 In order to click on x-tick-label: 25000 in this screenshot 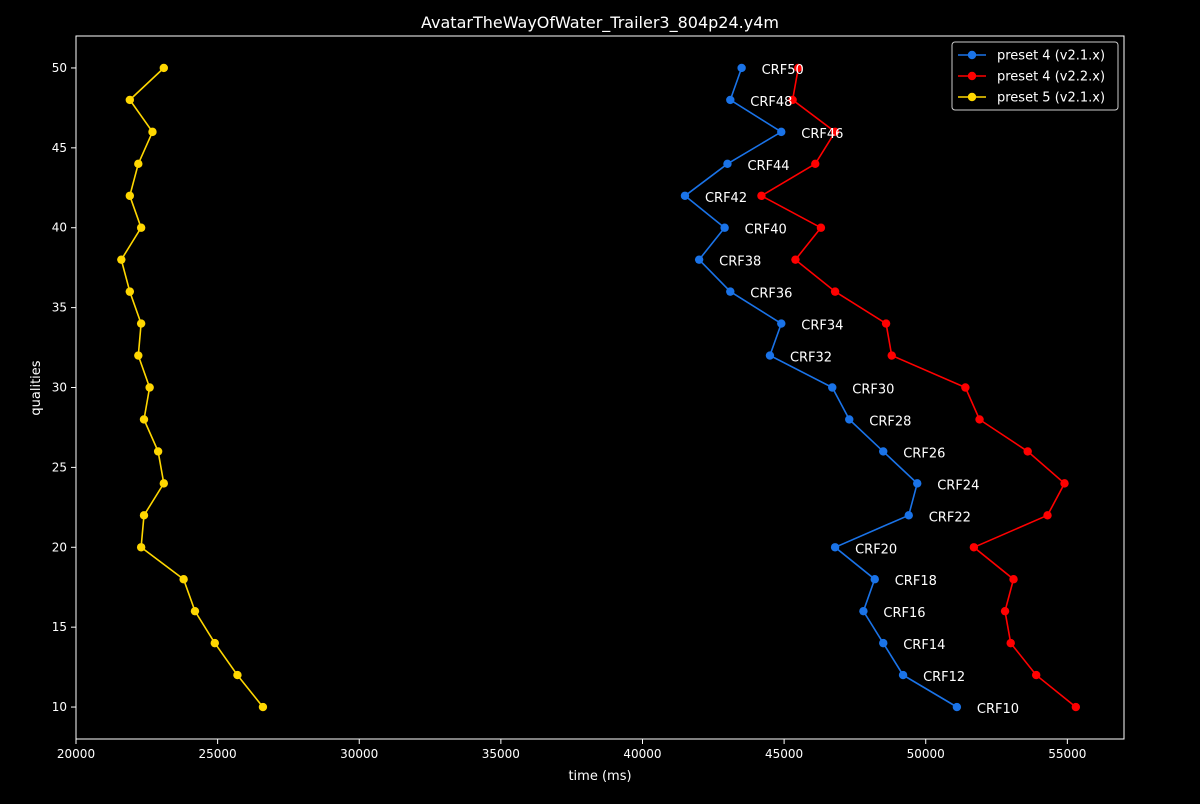, I will do `click(218, 754)`.